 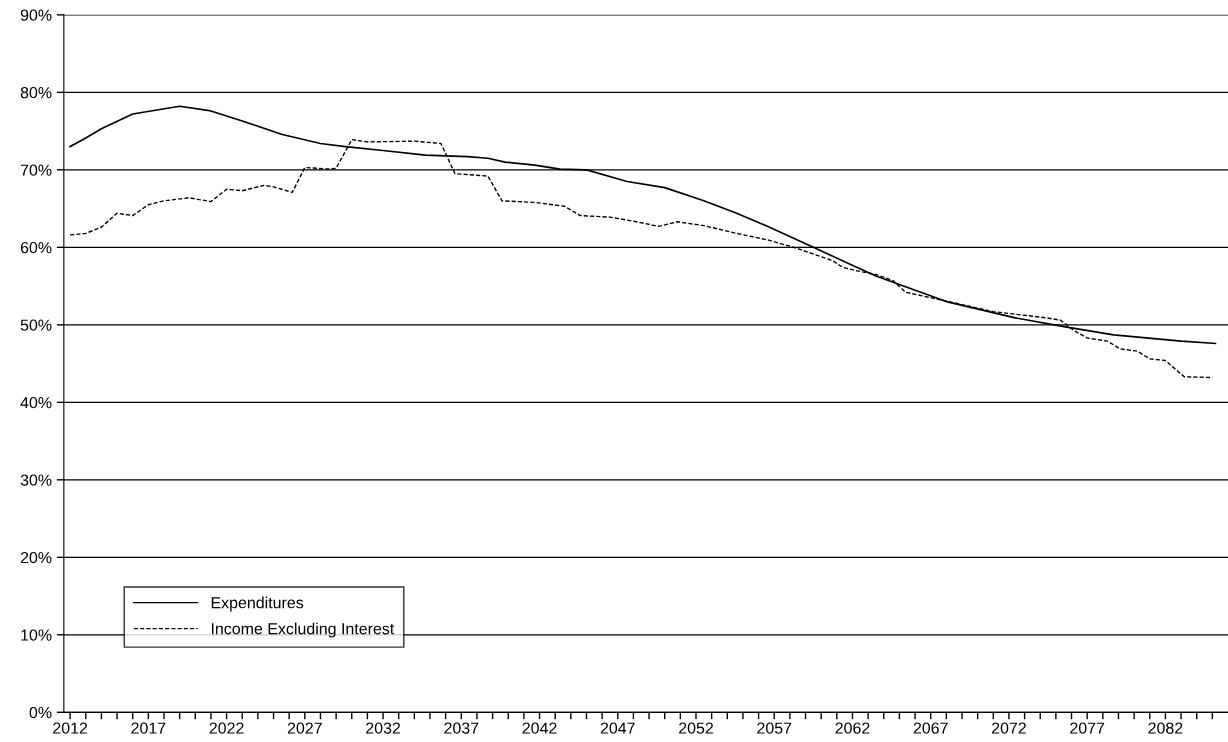 I want to click on y-tick-label: 10%, so click(x=36, y=635).